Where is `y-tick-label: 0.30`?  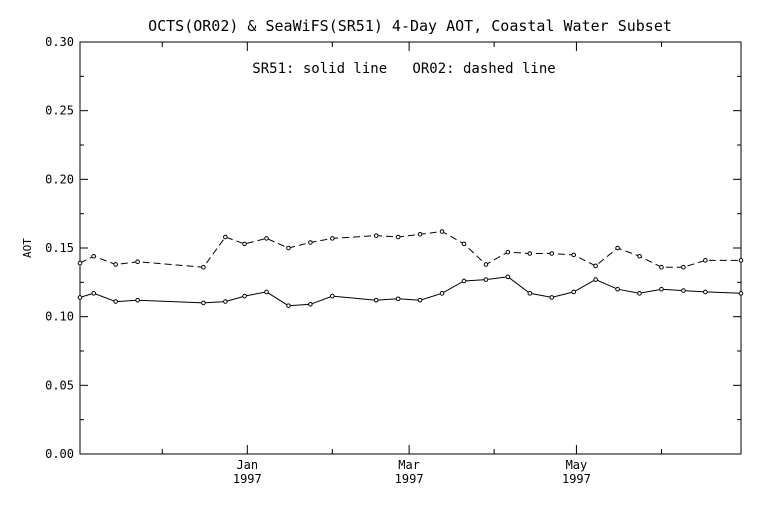
y-tick-label: 0.30 is located at coordinates (59, 42).